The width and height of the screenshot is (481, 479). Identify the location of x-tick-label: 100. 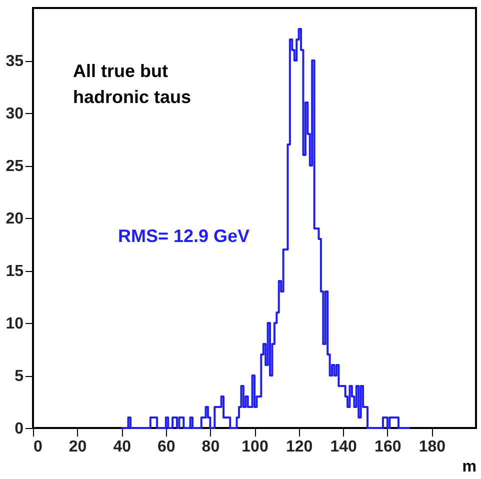
(255, 447).